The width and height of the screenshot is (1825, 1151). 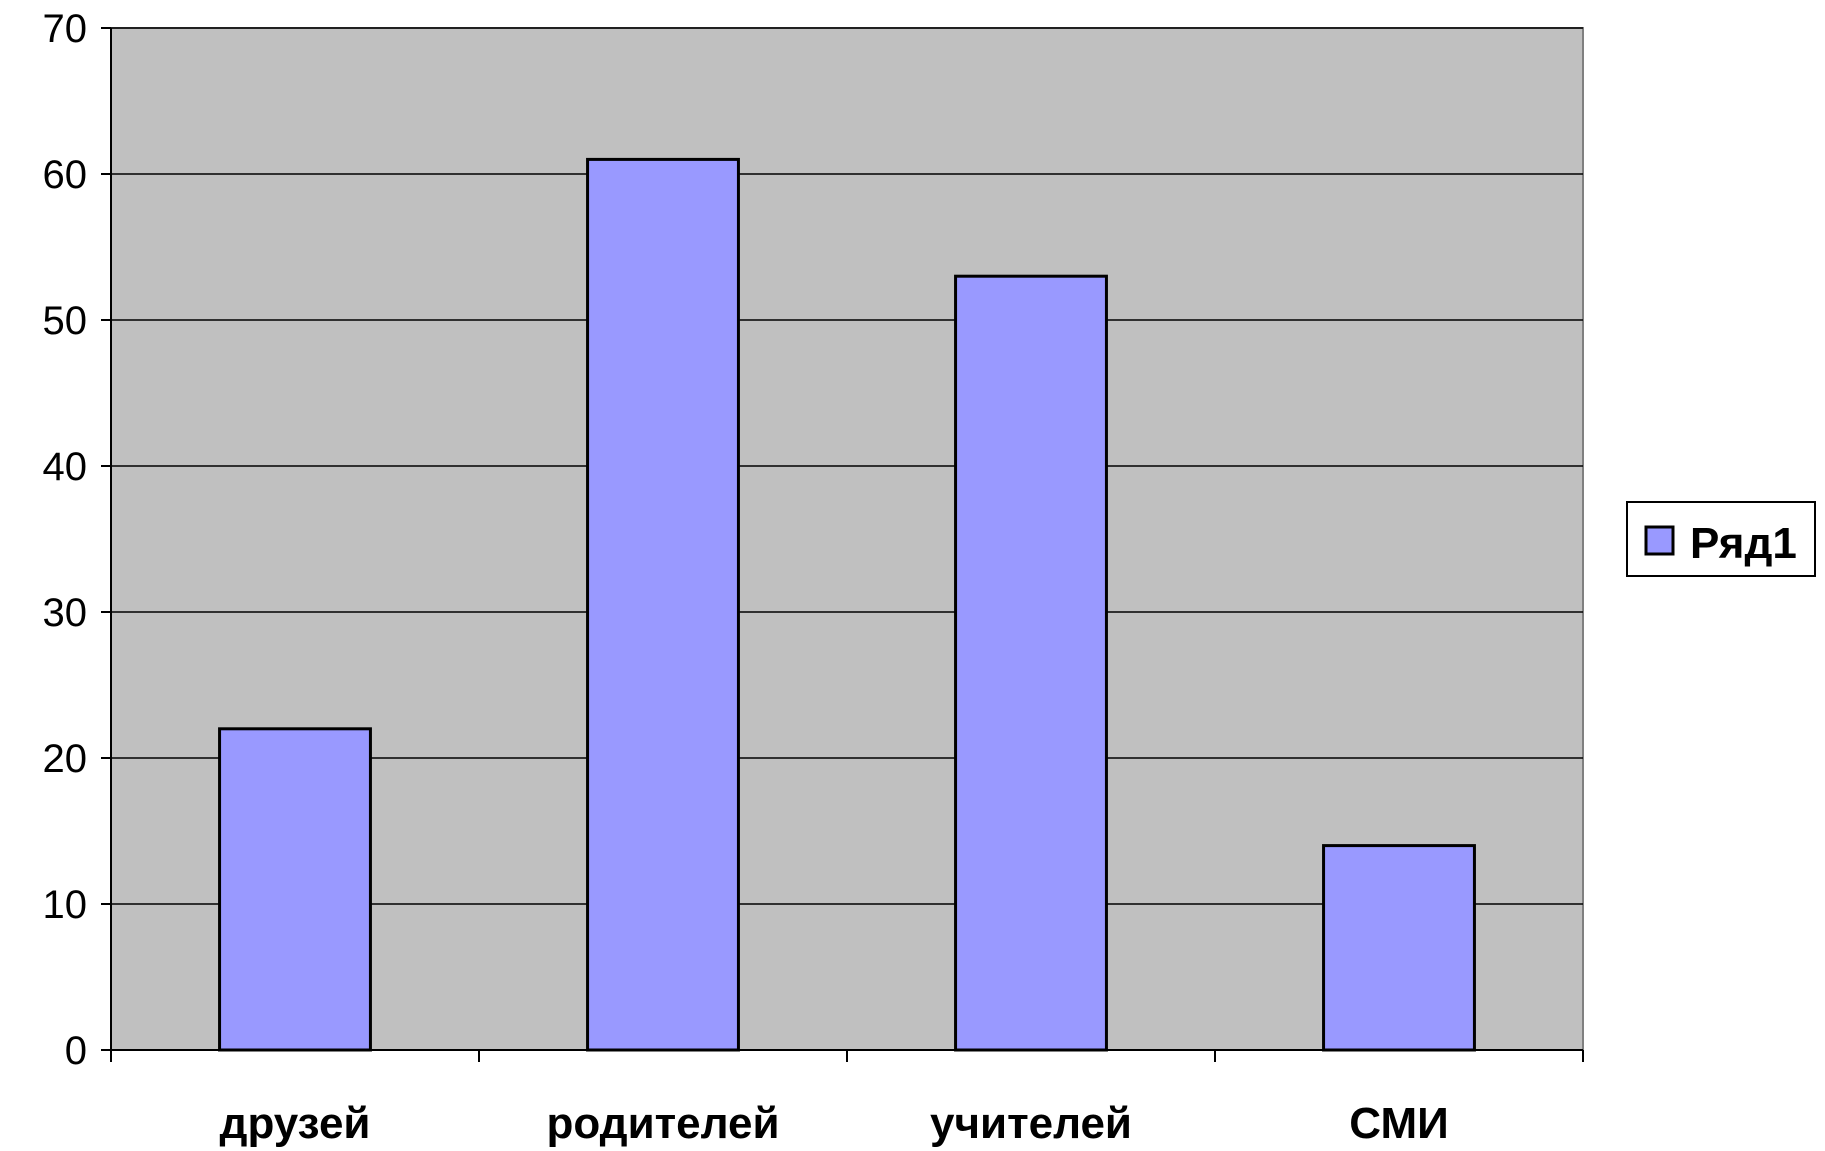 I want to click on x-tick-labels: друзей родителей учителей СМИ, so click(x=834, y=1123).